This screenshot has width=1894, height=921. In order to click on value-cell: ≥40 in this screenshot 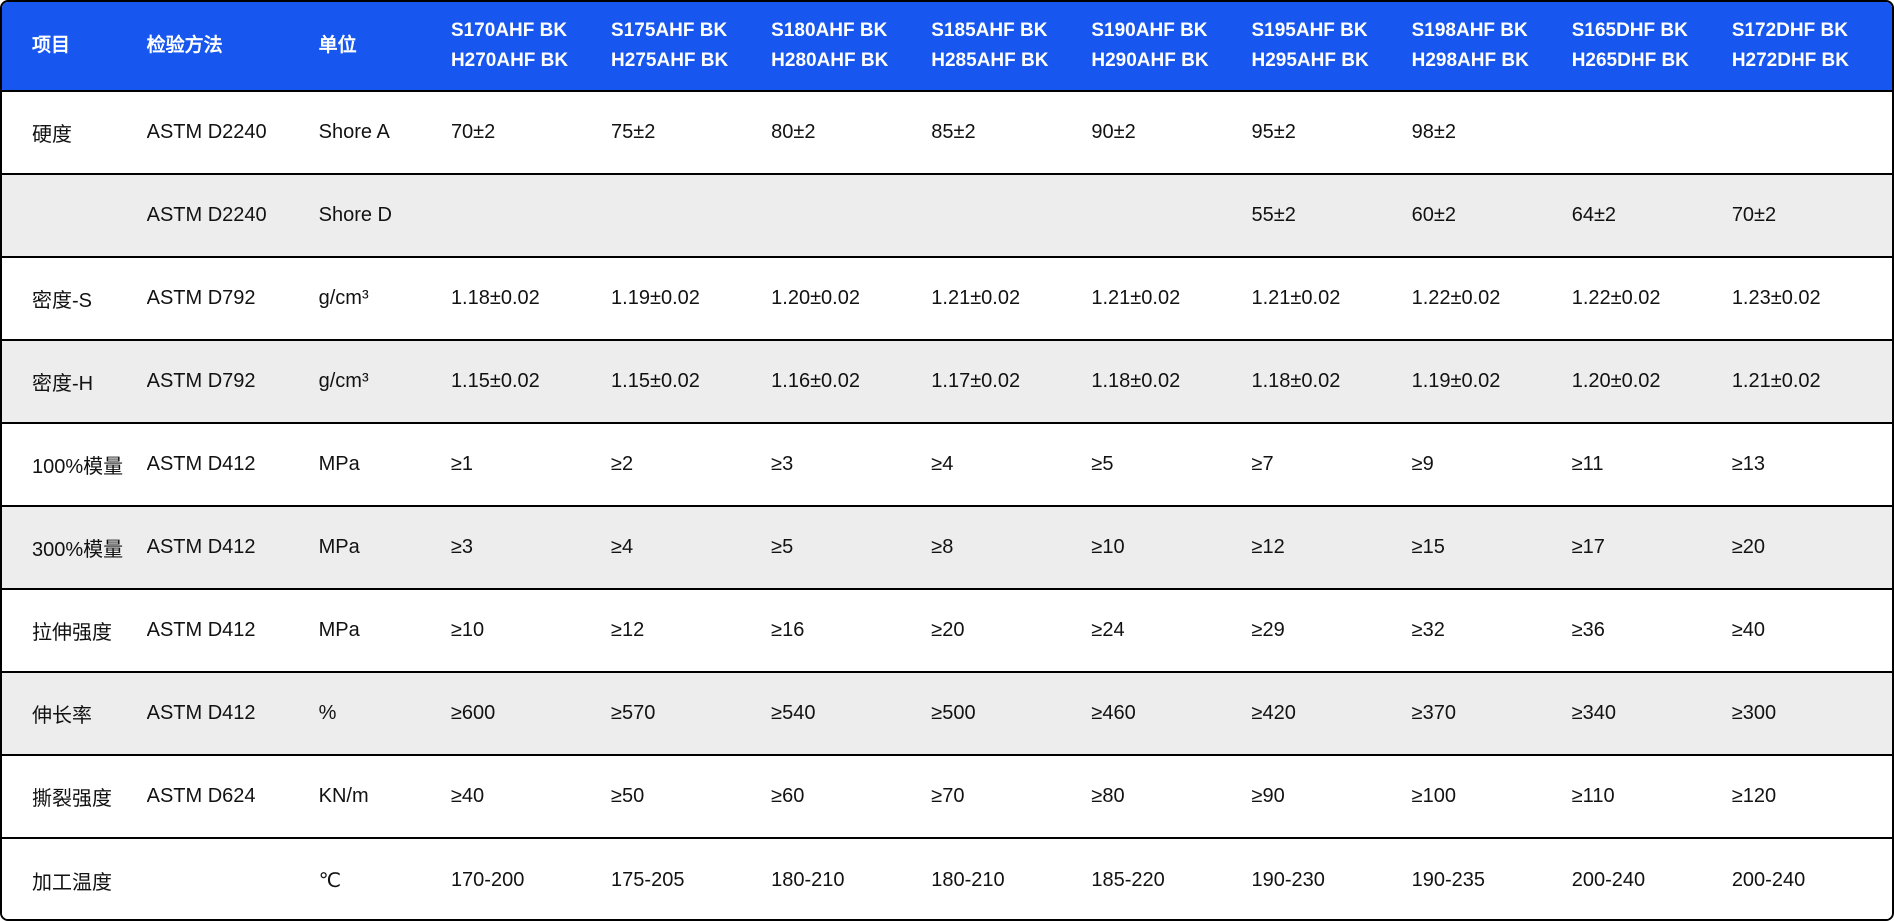, I will do `click(531, 796)`.